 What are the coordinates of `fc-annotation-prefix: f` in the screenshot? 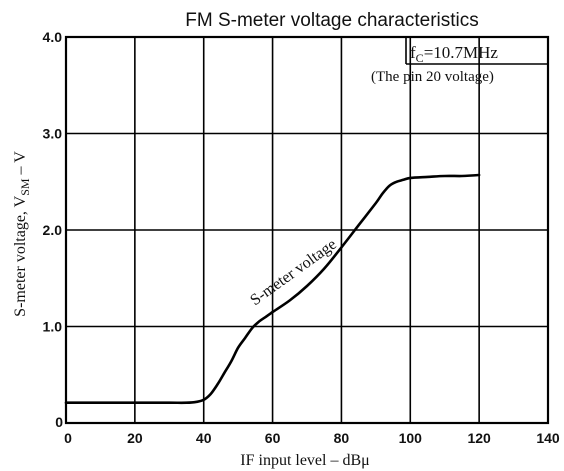 It's located at (413, 52).